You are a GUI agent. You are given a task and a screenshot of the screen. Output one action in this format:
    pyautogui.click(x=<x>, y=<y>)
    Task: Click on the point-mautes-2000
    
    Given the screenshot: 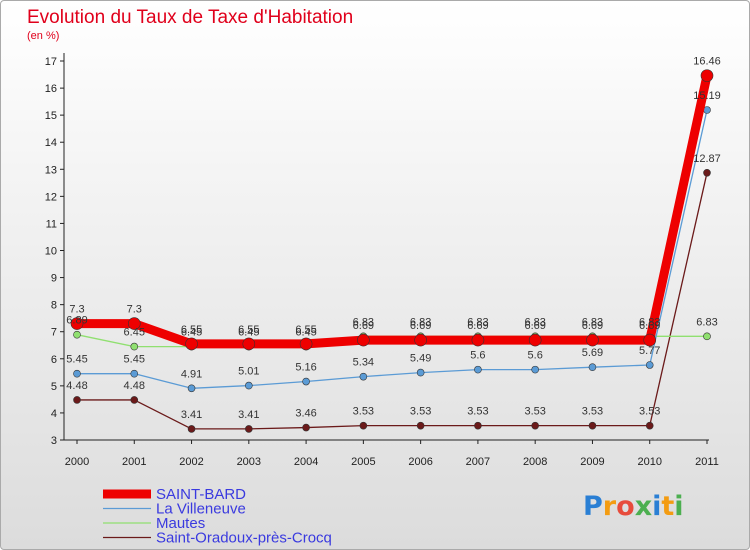 What is the action you would take?
    pyautogui.click(x=77, y=334)
    